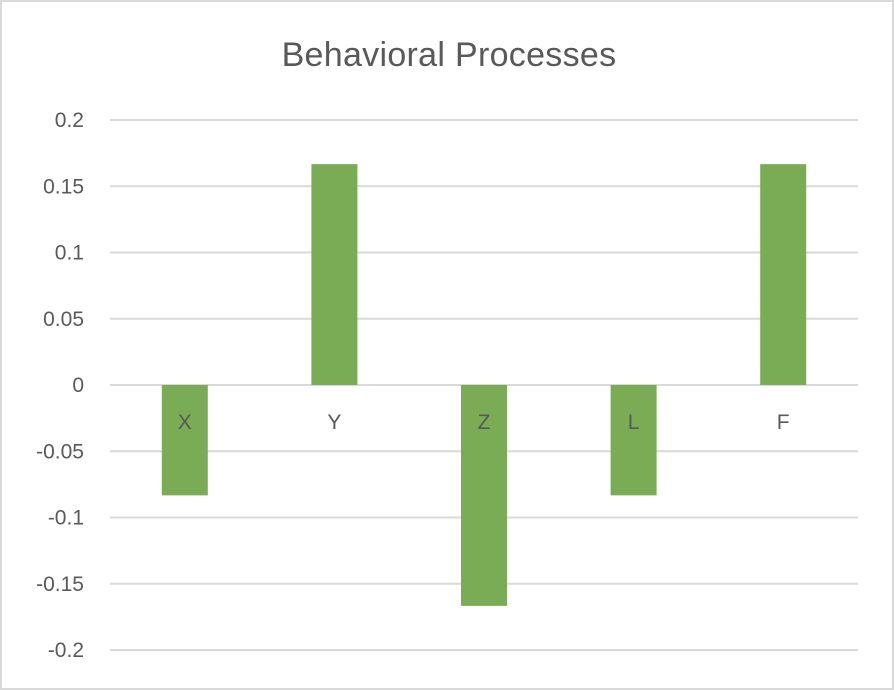 This screenshot has width=894, height=690. Describe the element at coordinates (334, 274) in the screenshot. I see `bar-y` at that location.